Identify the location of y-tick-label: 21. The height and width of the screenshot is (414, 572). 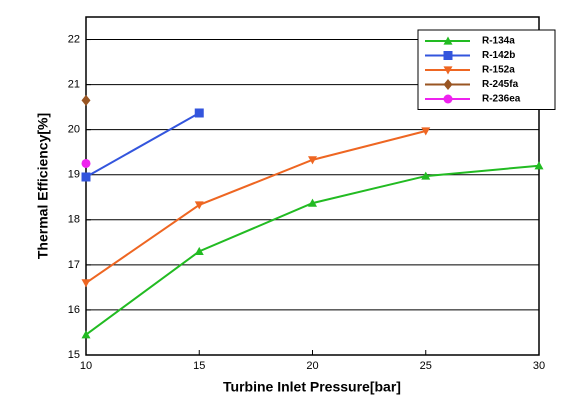
(74, 85).